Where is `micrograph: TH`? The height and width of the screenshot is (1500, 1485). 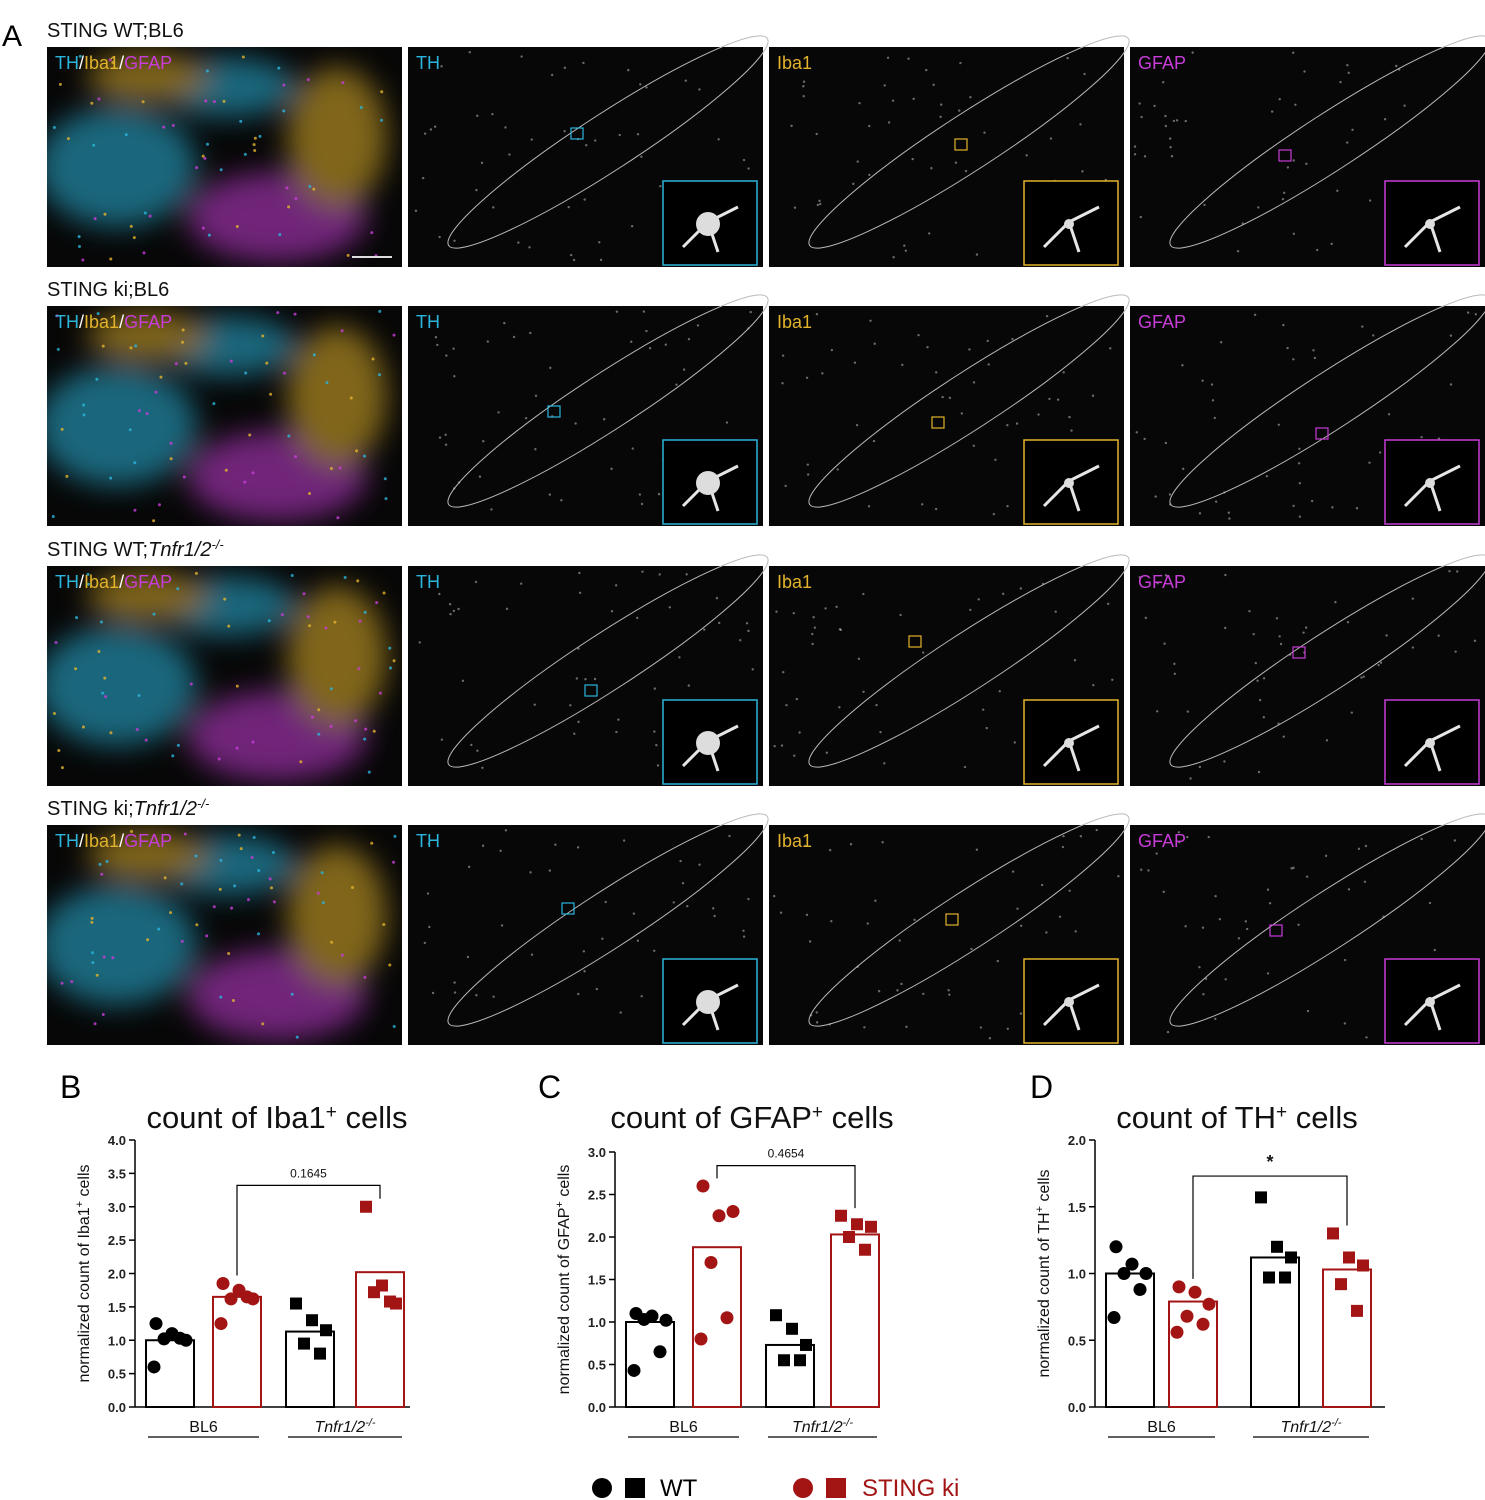 micrograph: TH is located at coordinates (588, 151).